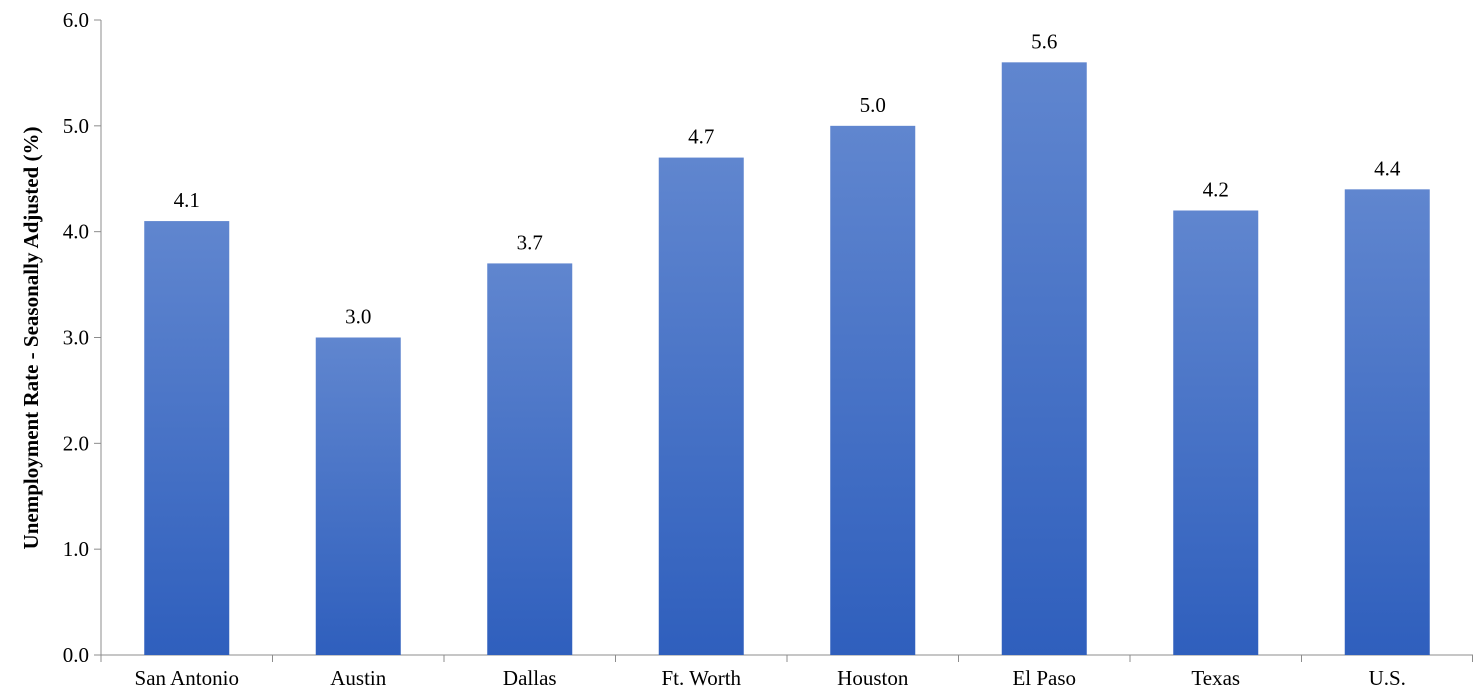 This screenshot has height=695, width=1473. Describe the element at coordinates (76, 655) in the screenshot. I see `y-tick-label: 0.0` at that location.